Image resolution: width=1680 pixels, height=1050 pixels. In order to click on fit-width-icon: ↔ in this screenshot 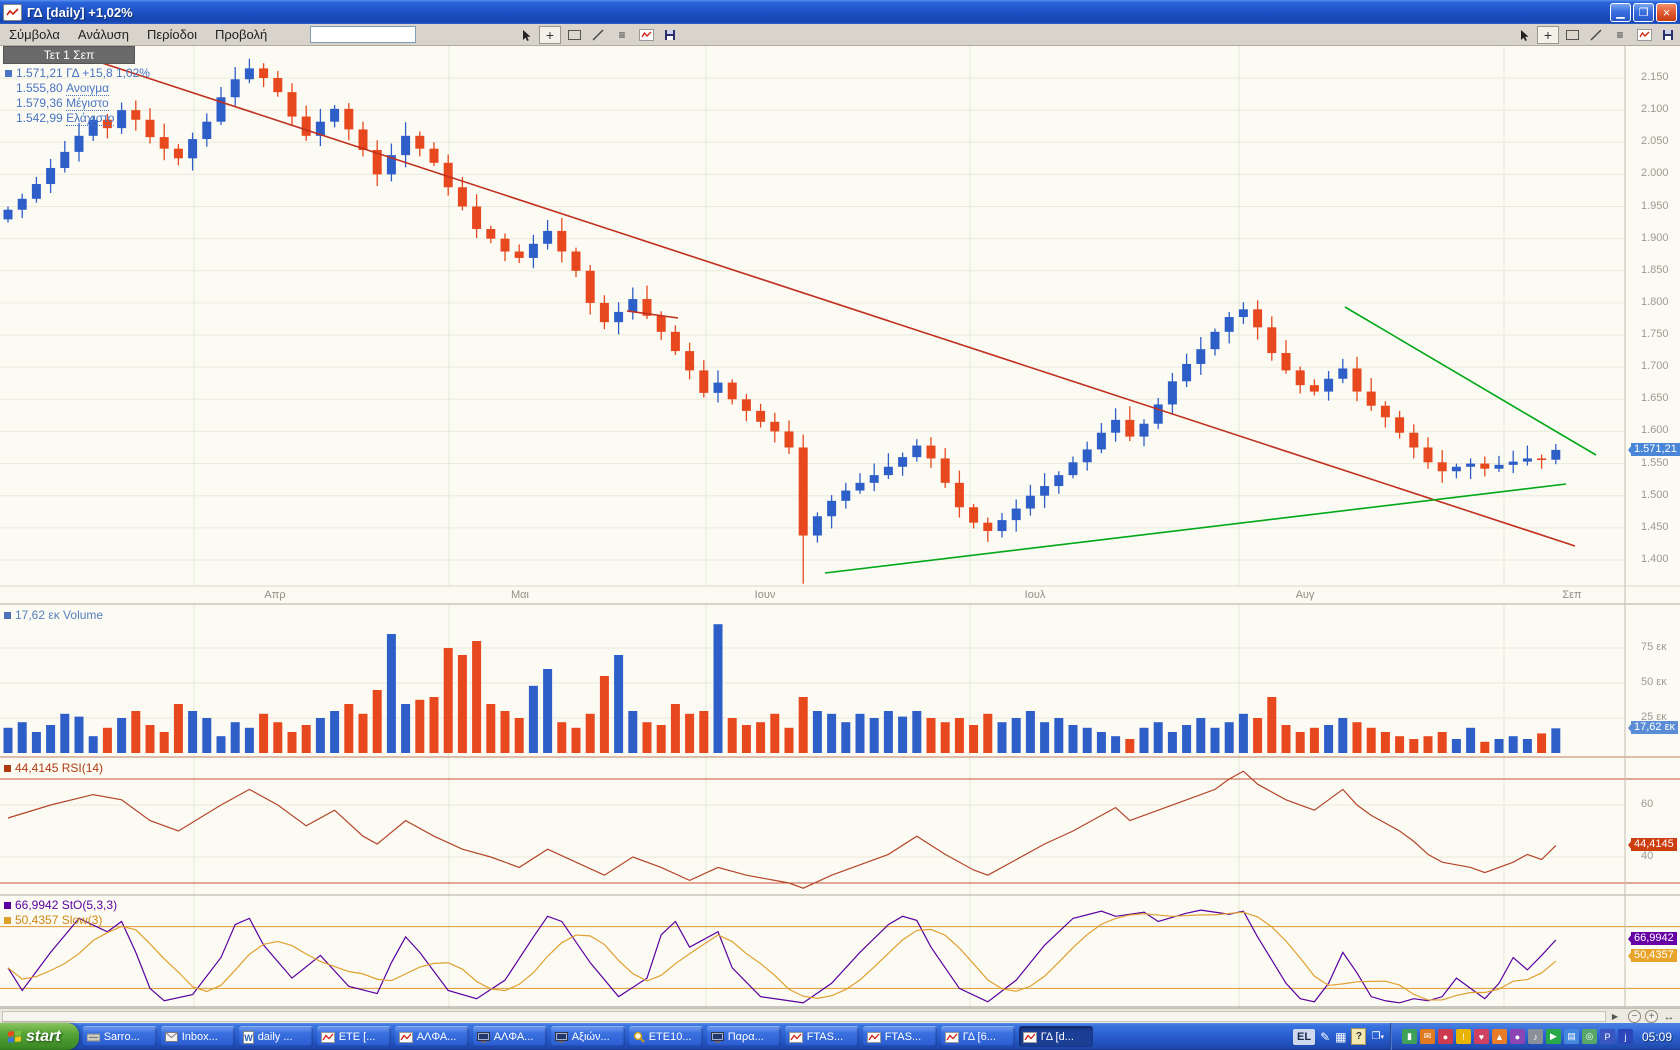, I will do `click(1669, 1016)`.